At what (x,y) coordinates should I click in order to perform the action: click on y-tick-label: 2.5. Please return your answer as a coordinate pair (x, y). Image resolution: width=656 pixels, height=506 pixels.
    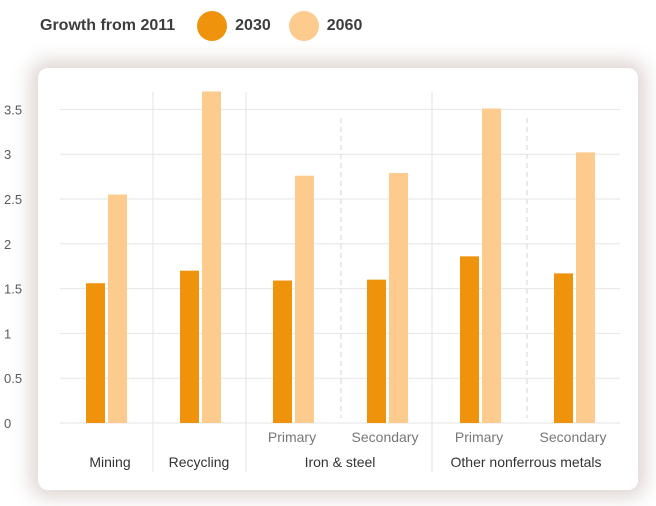
    Looking at the image, I should click on (13, 199).